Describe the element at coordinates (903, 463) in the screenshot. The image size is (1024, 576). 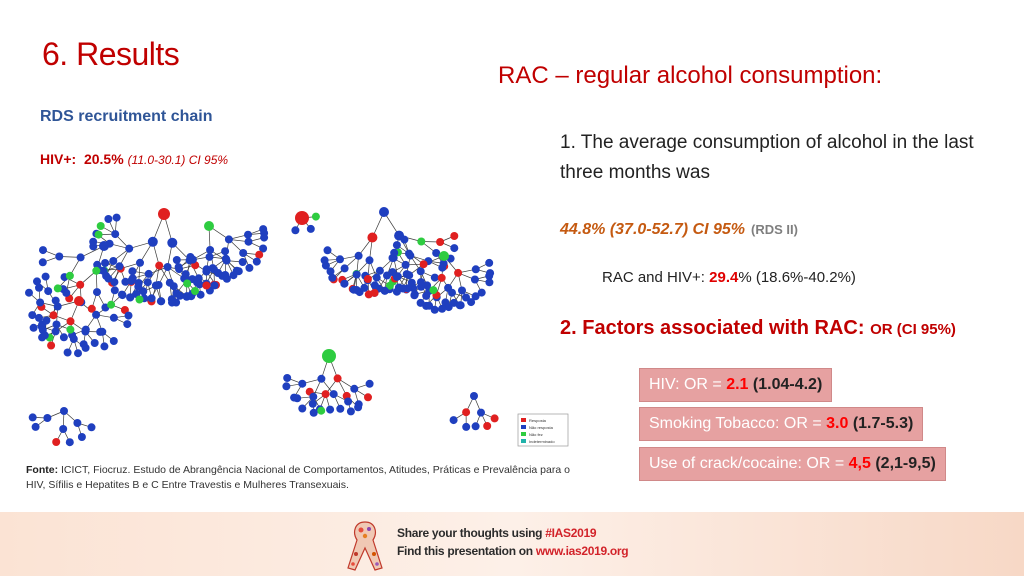
I see `factor-ci: (2,1-9,5)` at that location.